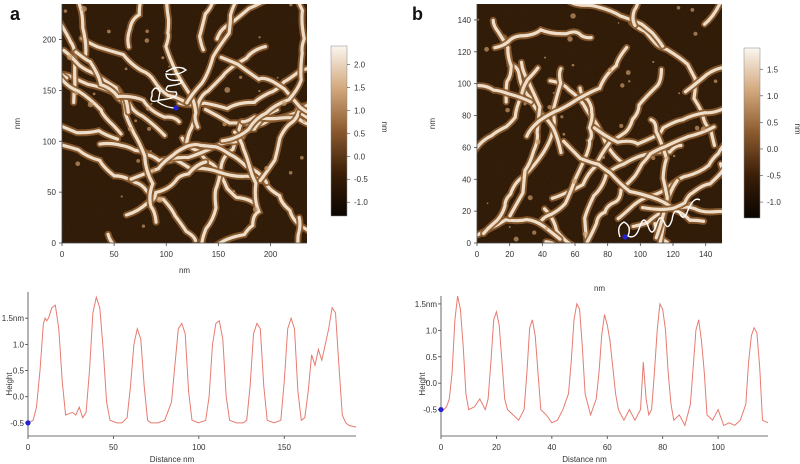 The height and width of the screenshot is (464, 800). What do you see at coordinates (509, 254) in the screenshot?
I see `x-tick-label-b: 20` at bounding box center [509, 254].